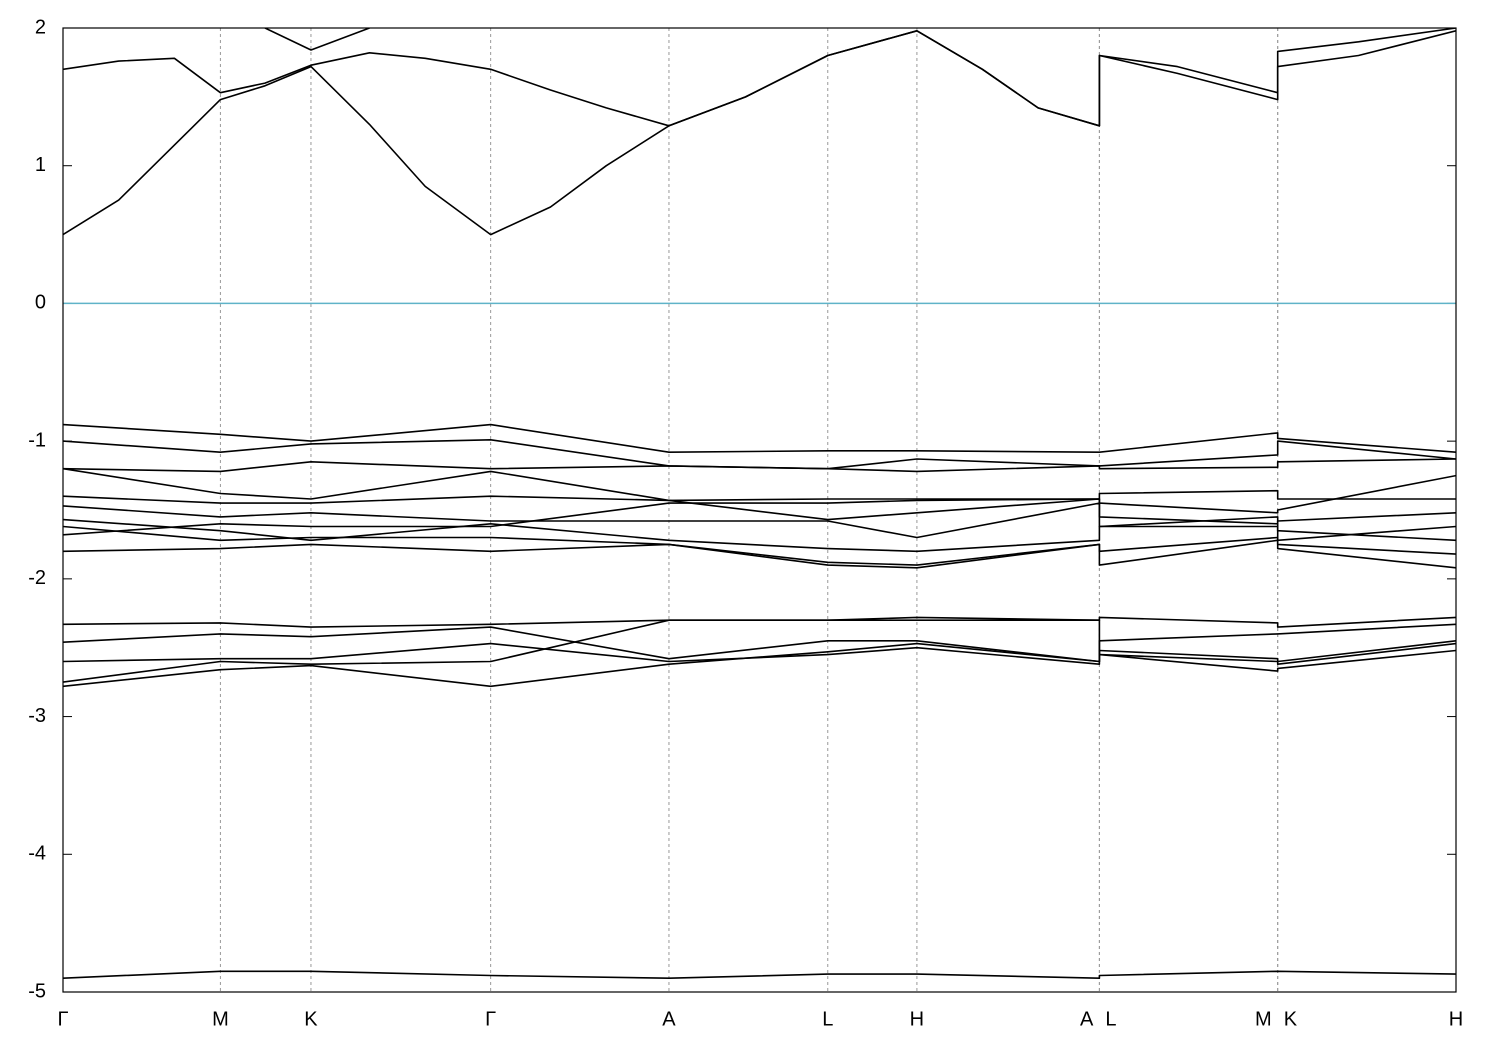 The height and width of the screenshot is (1050, 1500). What do you see at coordinates (37, 716) in the screenshot?
I see `y-tick-label: -3` at bounding box center [37, 716].